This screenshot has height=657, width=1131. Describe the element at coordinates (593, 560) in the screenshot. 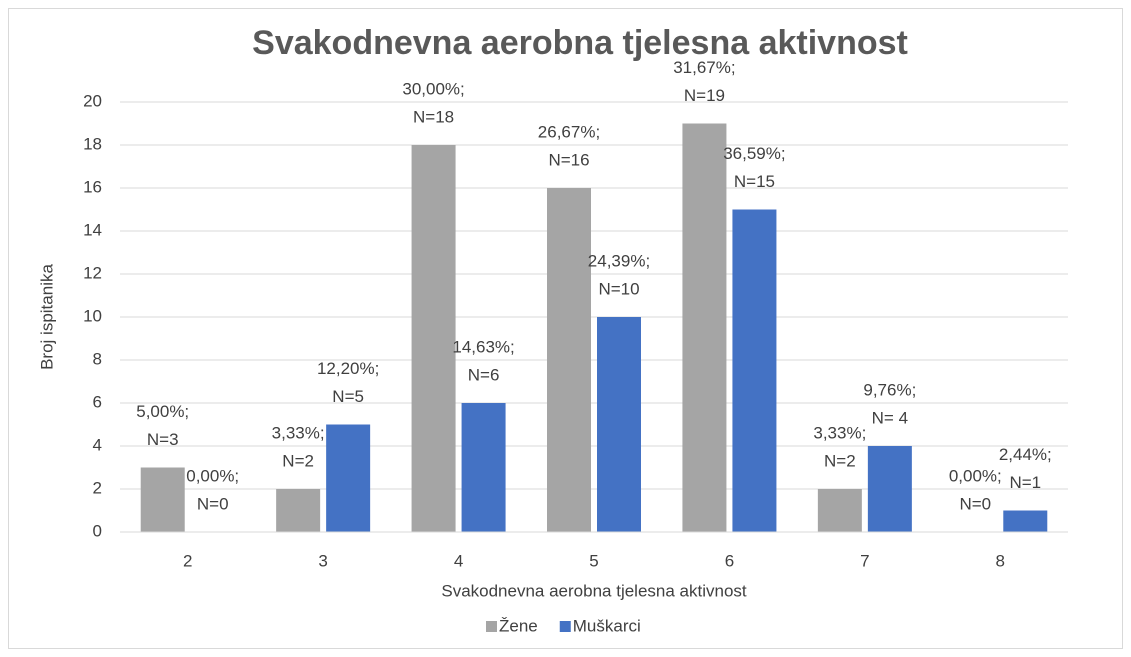

I see `x-tick-label: 5` at that location.